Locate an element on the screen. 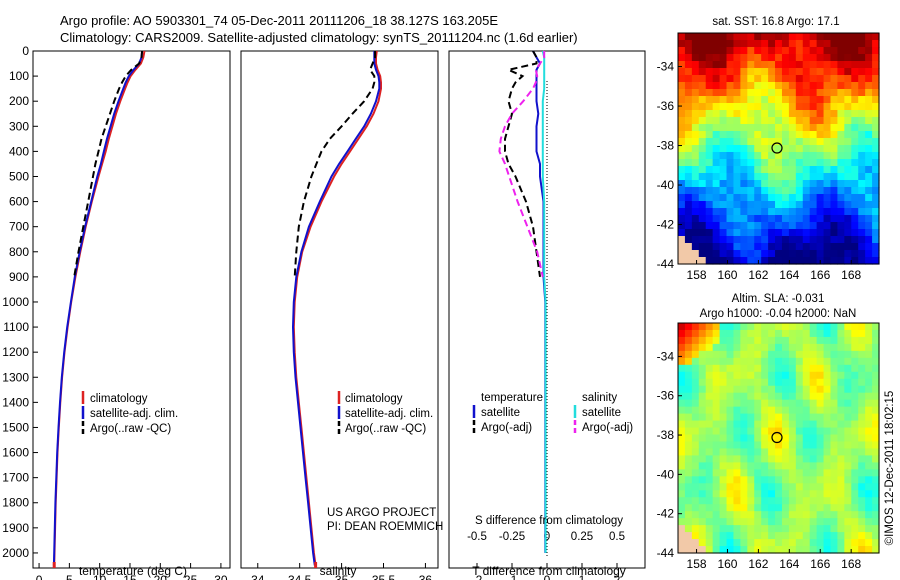 Image resolution: width=900 pixels, height=580 pixels. lat-tick-label: -44 is located at coordinates (666, 264).